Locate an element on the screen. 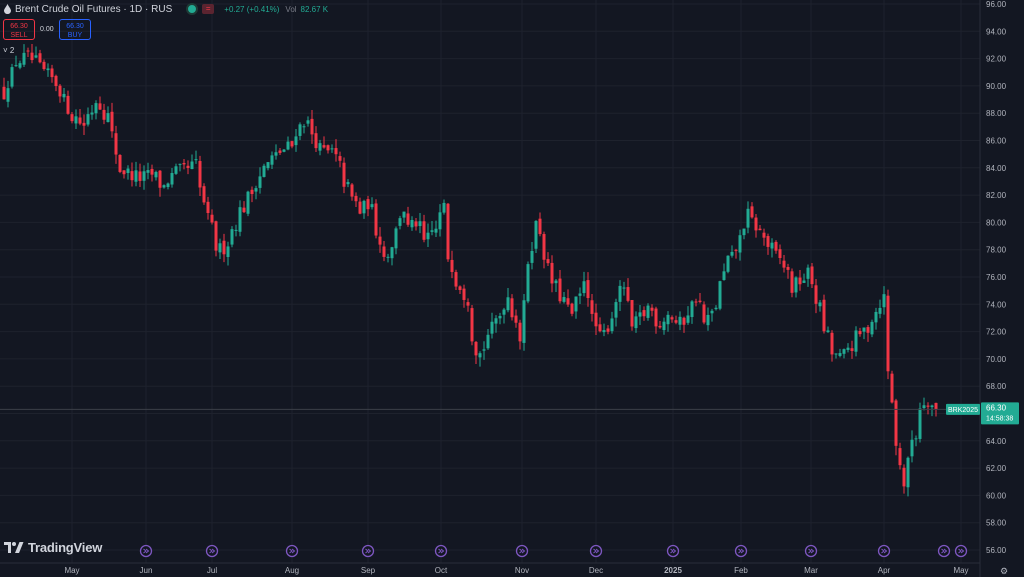 The width and height of the screenshot is (1024, 577). symbol-tag is located at coordinates (963, 409).